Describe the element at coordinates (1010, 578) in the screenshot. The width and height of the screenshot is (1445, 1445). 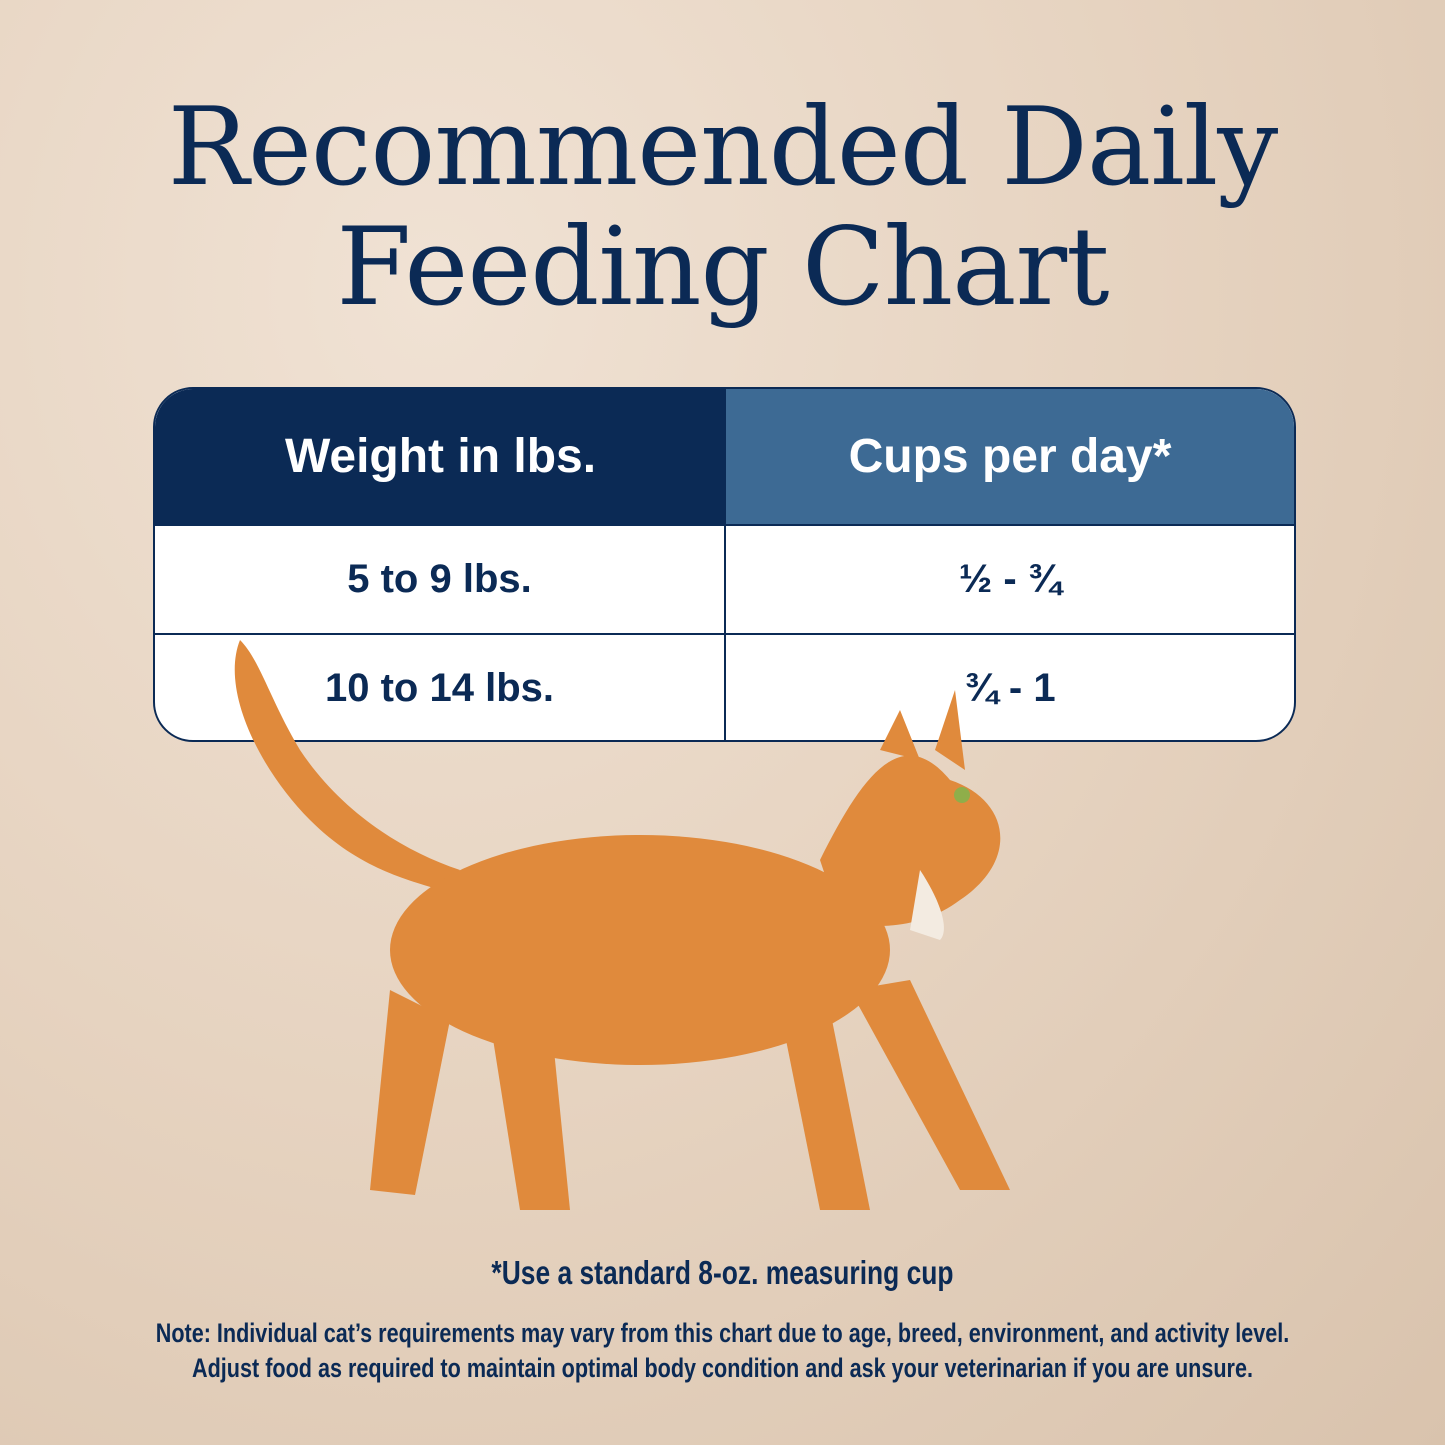
I see `cups-cell: ½ - ¾` at that location.